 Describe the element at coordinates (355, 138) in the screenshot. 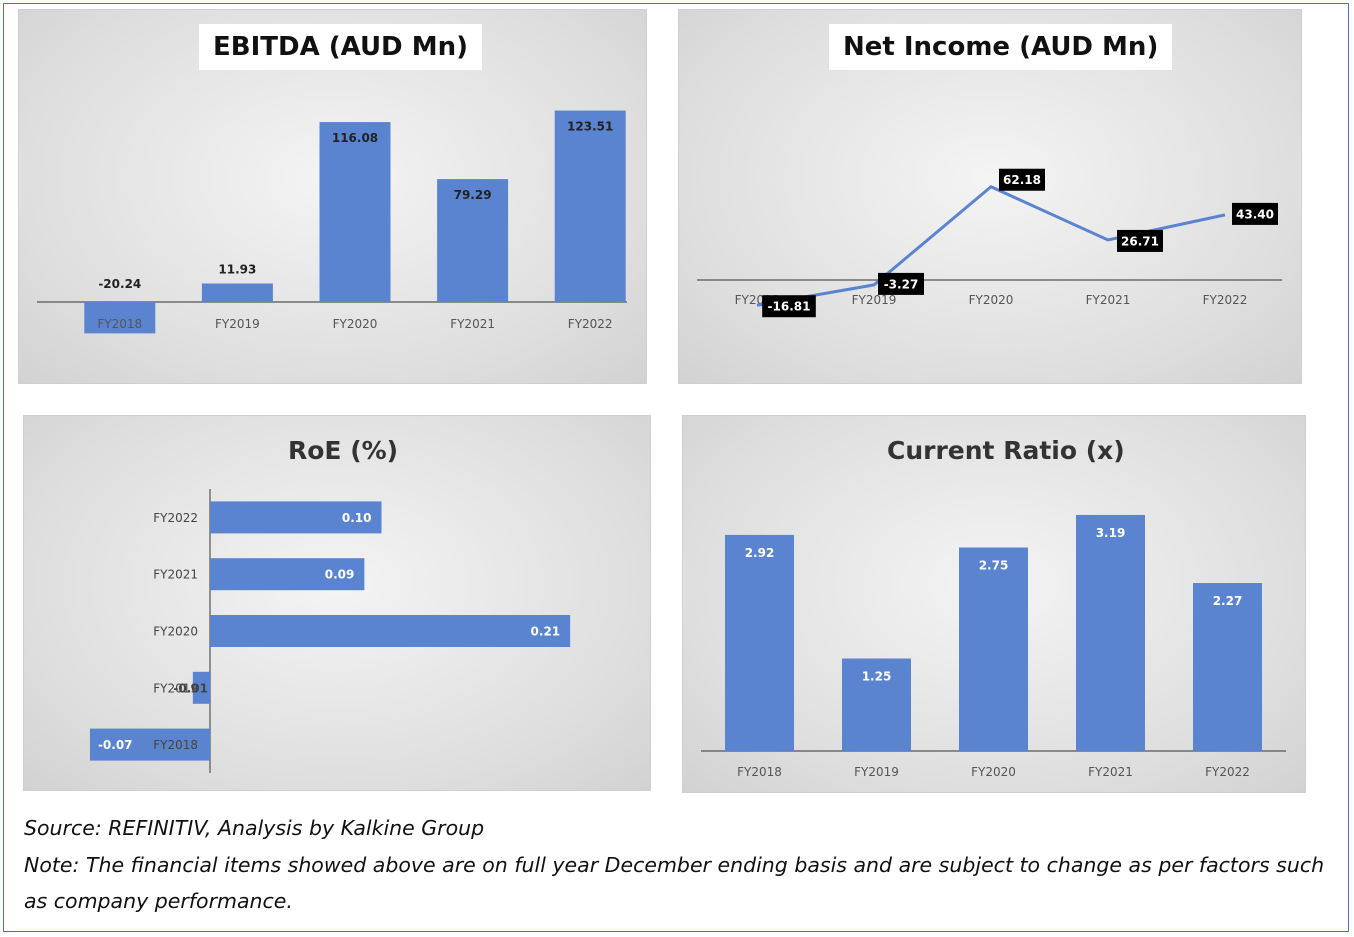

I see `data-label: 116.08` at that location.